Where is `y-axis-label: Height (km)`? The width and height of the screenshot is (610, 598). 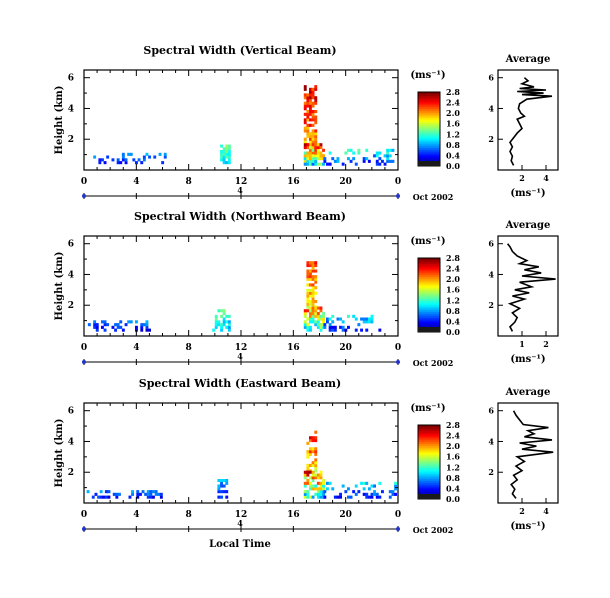 y-axis-label: Height (km) is located at coordinates (59, 453).